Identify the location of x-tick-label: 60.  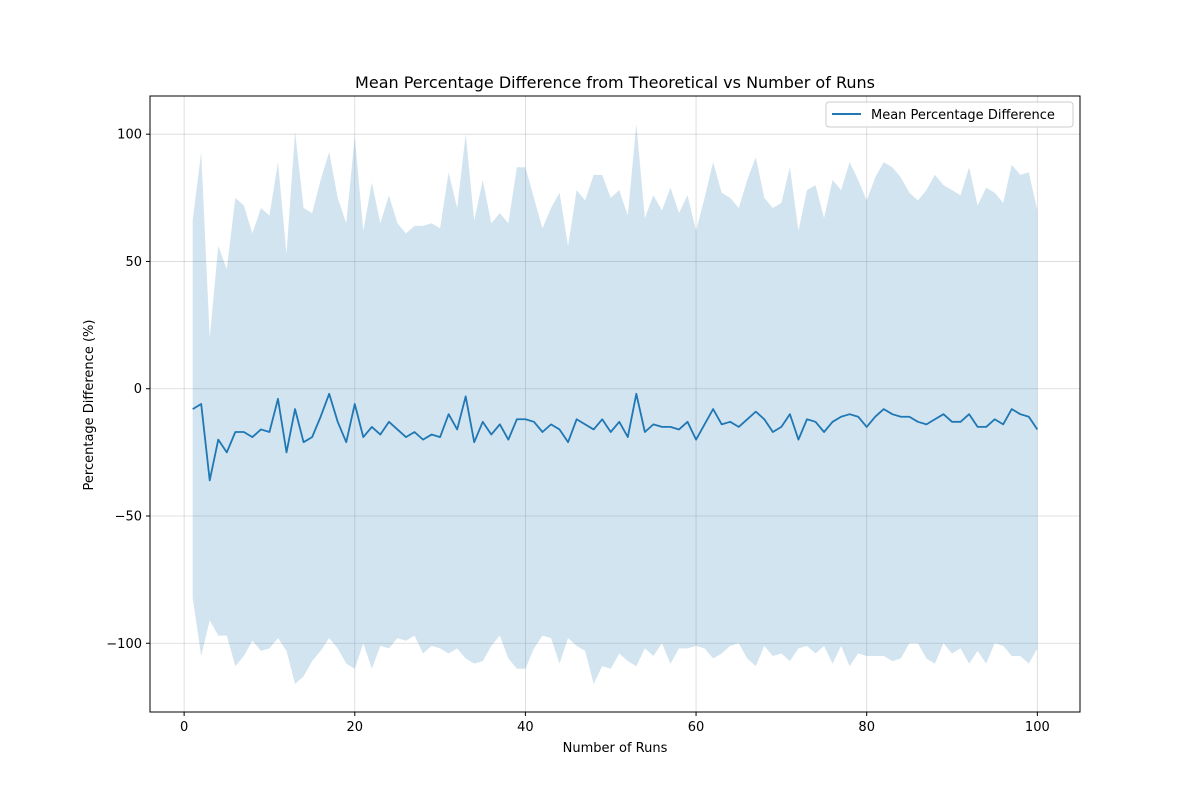
(696, 727).